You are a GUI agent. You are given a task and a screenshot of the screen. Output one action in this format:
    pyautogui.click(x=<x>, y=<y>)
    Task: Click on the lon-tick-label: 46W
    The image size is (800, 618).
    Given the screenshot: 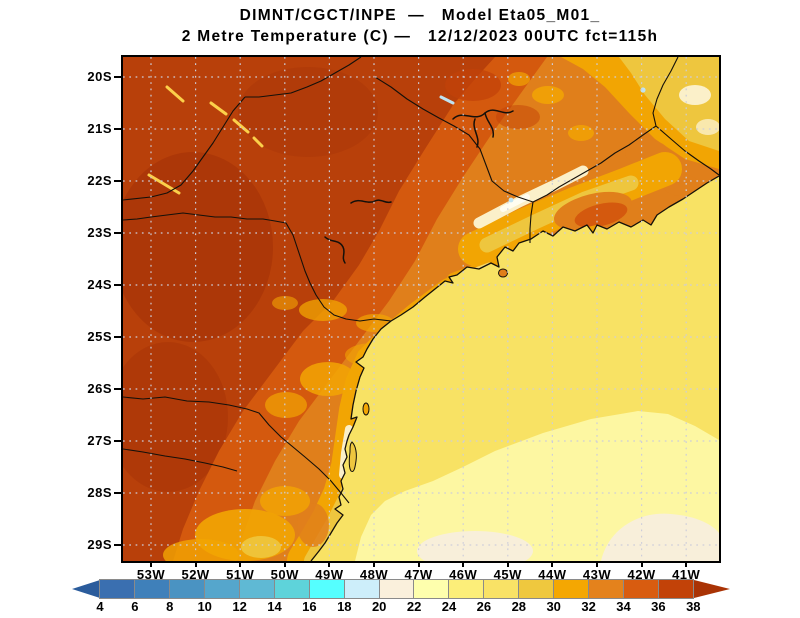 What is the action you would take?
    pyautogui.click(x=463, y=574)
    